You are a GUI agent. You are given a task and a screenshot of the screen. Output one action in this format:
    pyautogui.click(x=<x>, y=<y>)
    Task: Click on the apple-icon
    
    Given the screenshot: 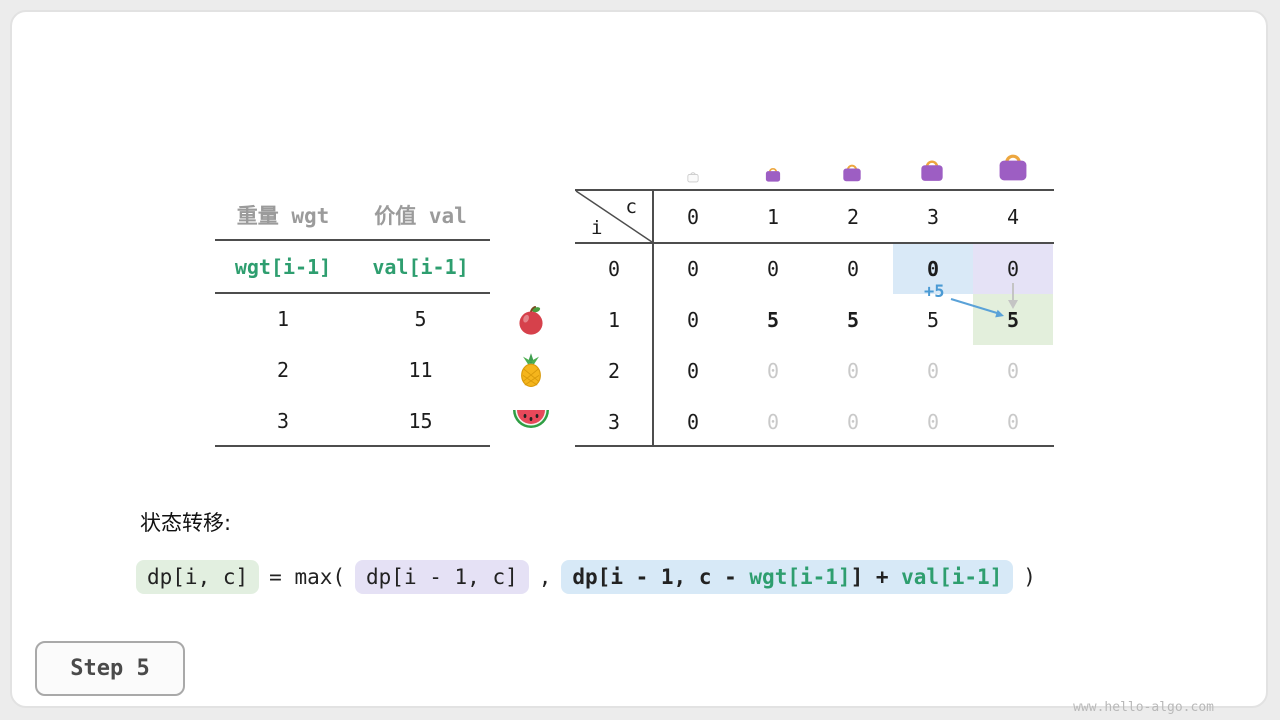 What is the action you would take?
    pyautogui.click(x=531, y=320)
    